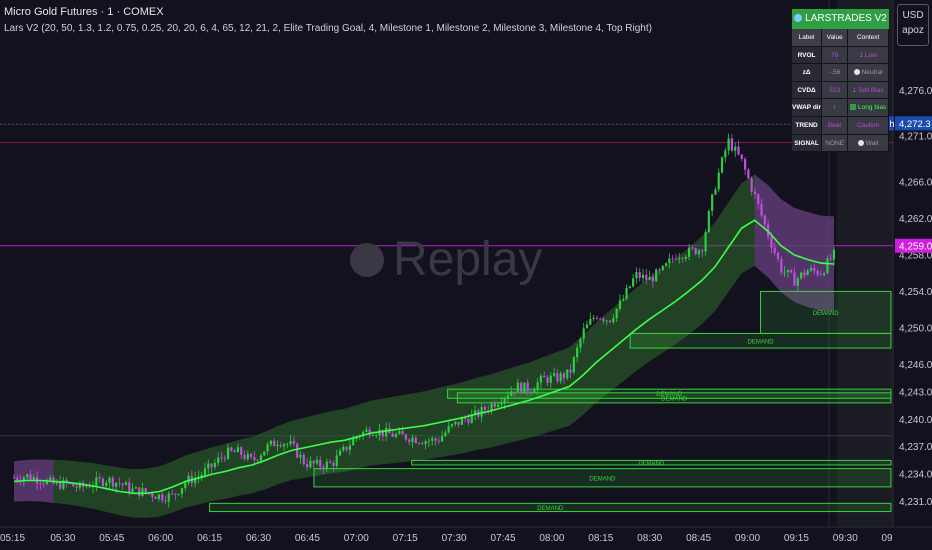 Image resolution: width=932 pixels, height=550 pixels. Describe the element at coordinates (915, 420) in the screenshot. I see `y-tick-label: 4,240.0` at that location.